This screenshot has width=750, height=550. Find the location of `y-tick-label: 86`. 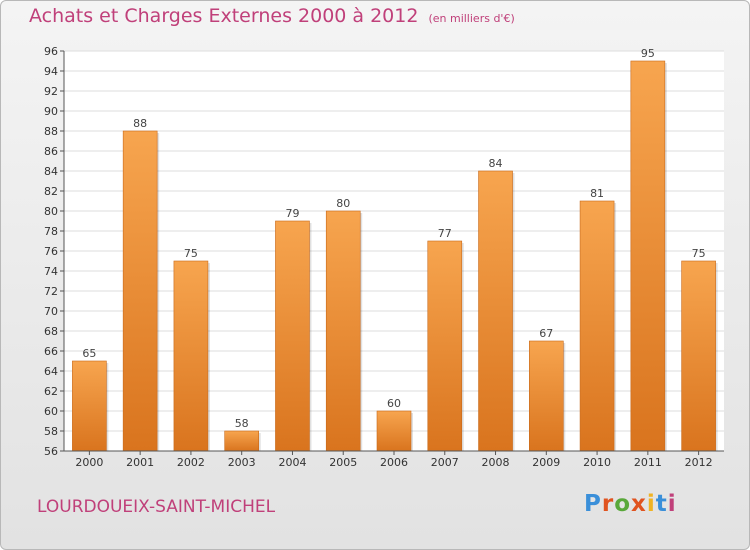

y-tick-label: 86 is located at coordinates (51, 151).